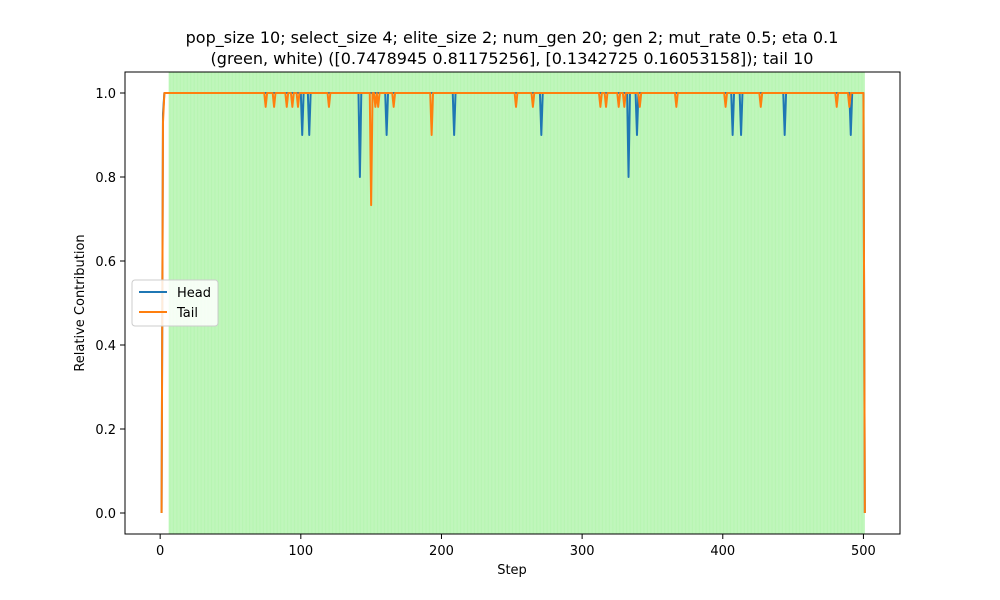 This screenshot has width=1000, height=600. I want to click on x-axis-label: Step, so click(512, 570).